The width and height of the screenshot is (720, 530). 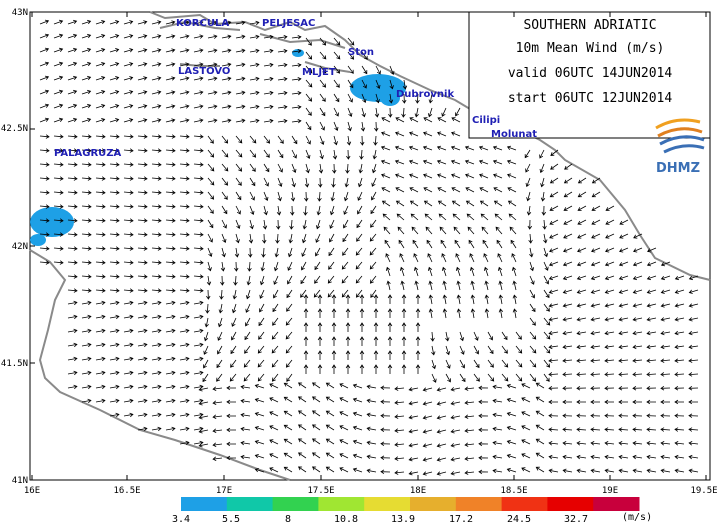 I want to click on lat-label-41-5: 41.5N, so click(x=14, y=364).